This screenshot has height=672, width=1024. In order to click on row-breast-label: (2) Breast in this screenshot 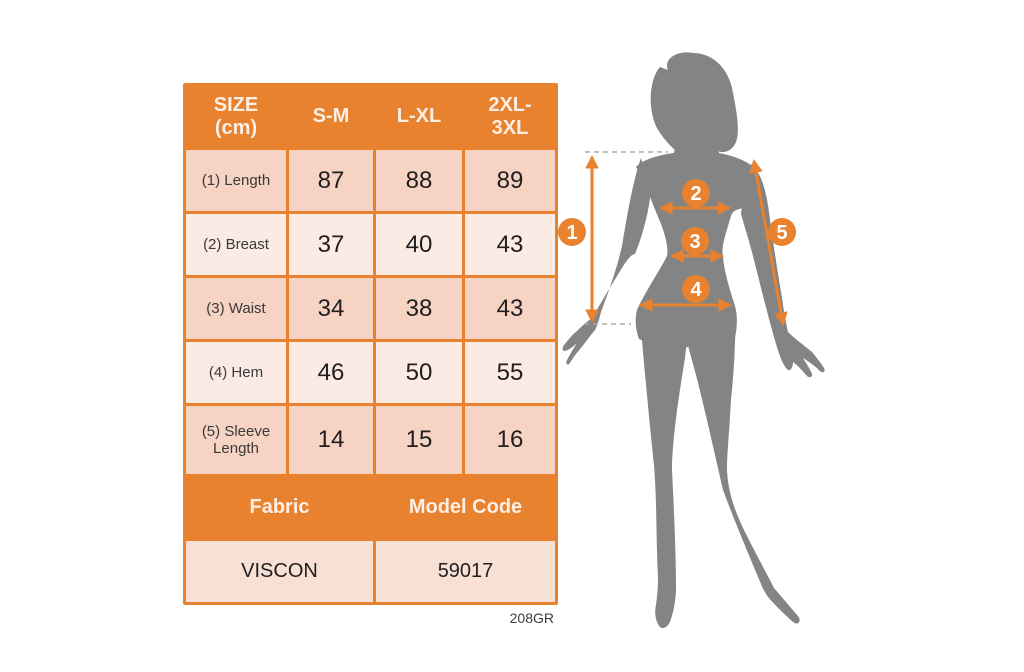, I will do `click(236, 244)`.